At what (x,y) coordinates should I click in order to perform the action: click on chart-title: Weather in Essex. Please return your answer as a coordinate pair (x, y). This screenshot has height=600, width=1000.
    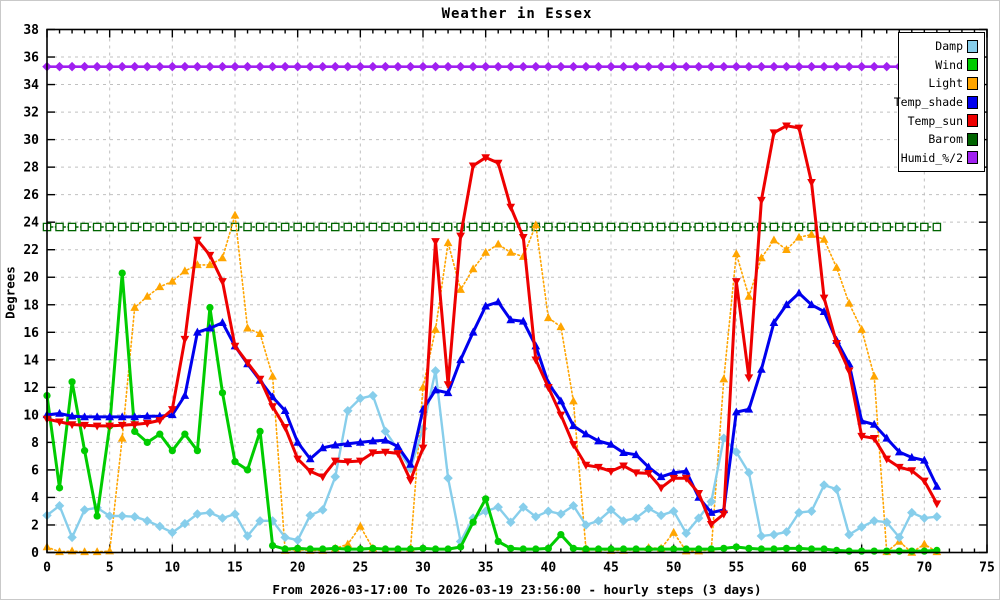
    Looking at the image, I should click on (517, 14).